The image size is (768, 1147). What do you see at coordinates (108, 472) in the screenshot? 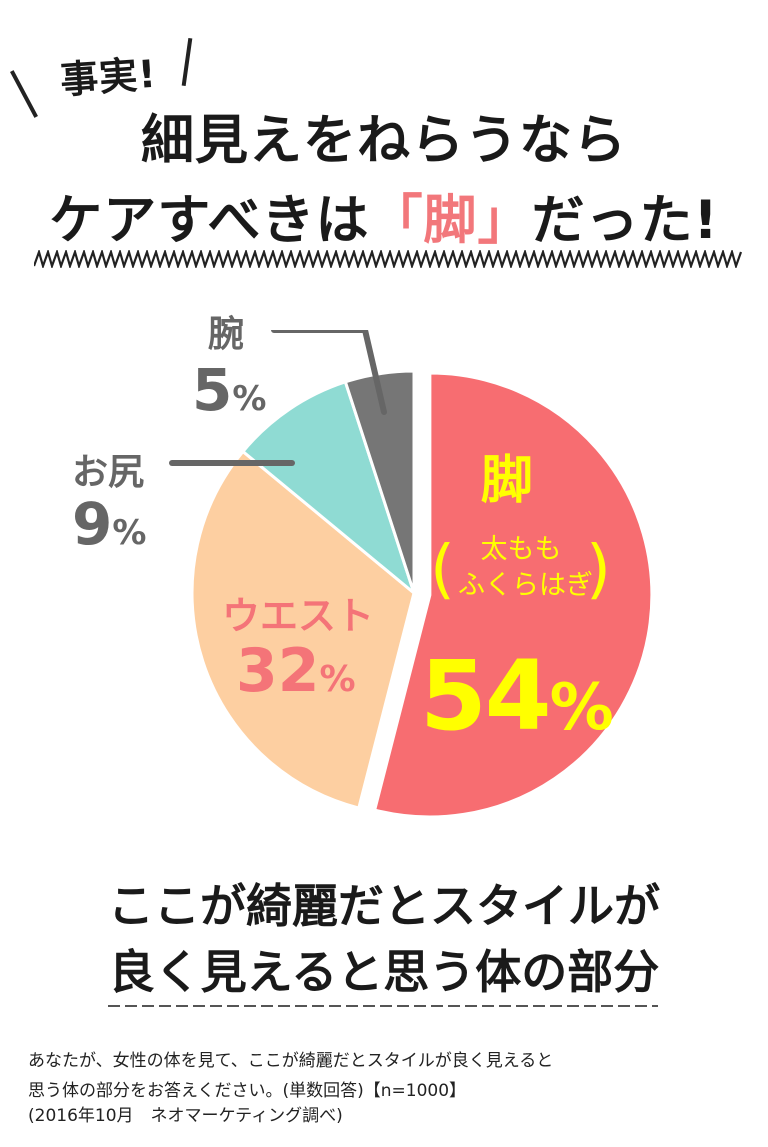
I see `hip-slice-label: お尻` at bounding box center [108, 472].